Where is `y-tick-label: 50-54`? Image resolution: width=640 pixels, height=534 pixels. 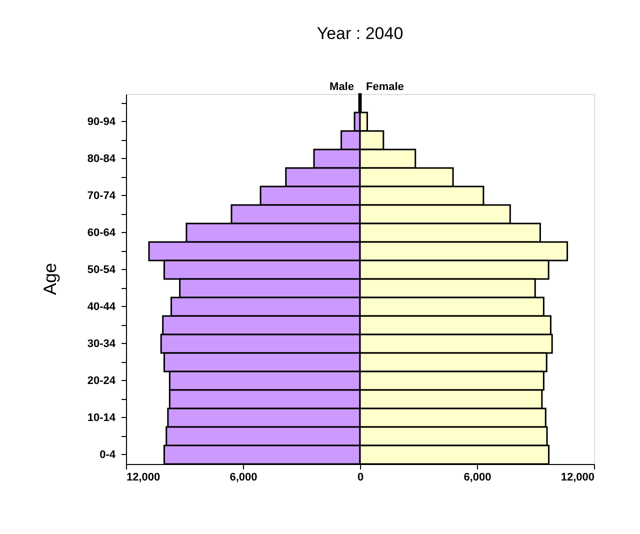 y-tick-label: 50-54 is located at coordinates (101, 270).